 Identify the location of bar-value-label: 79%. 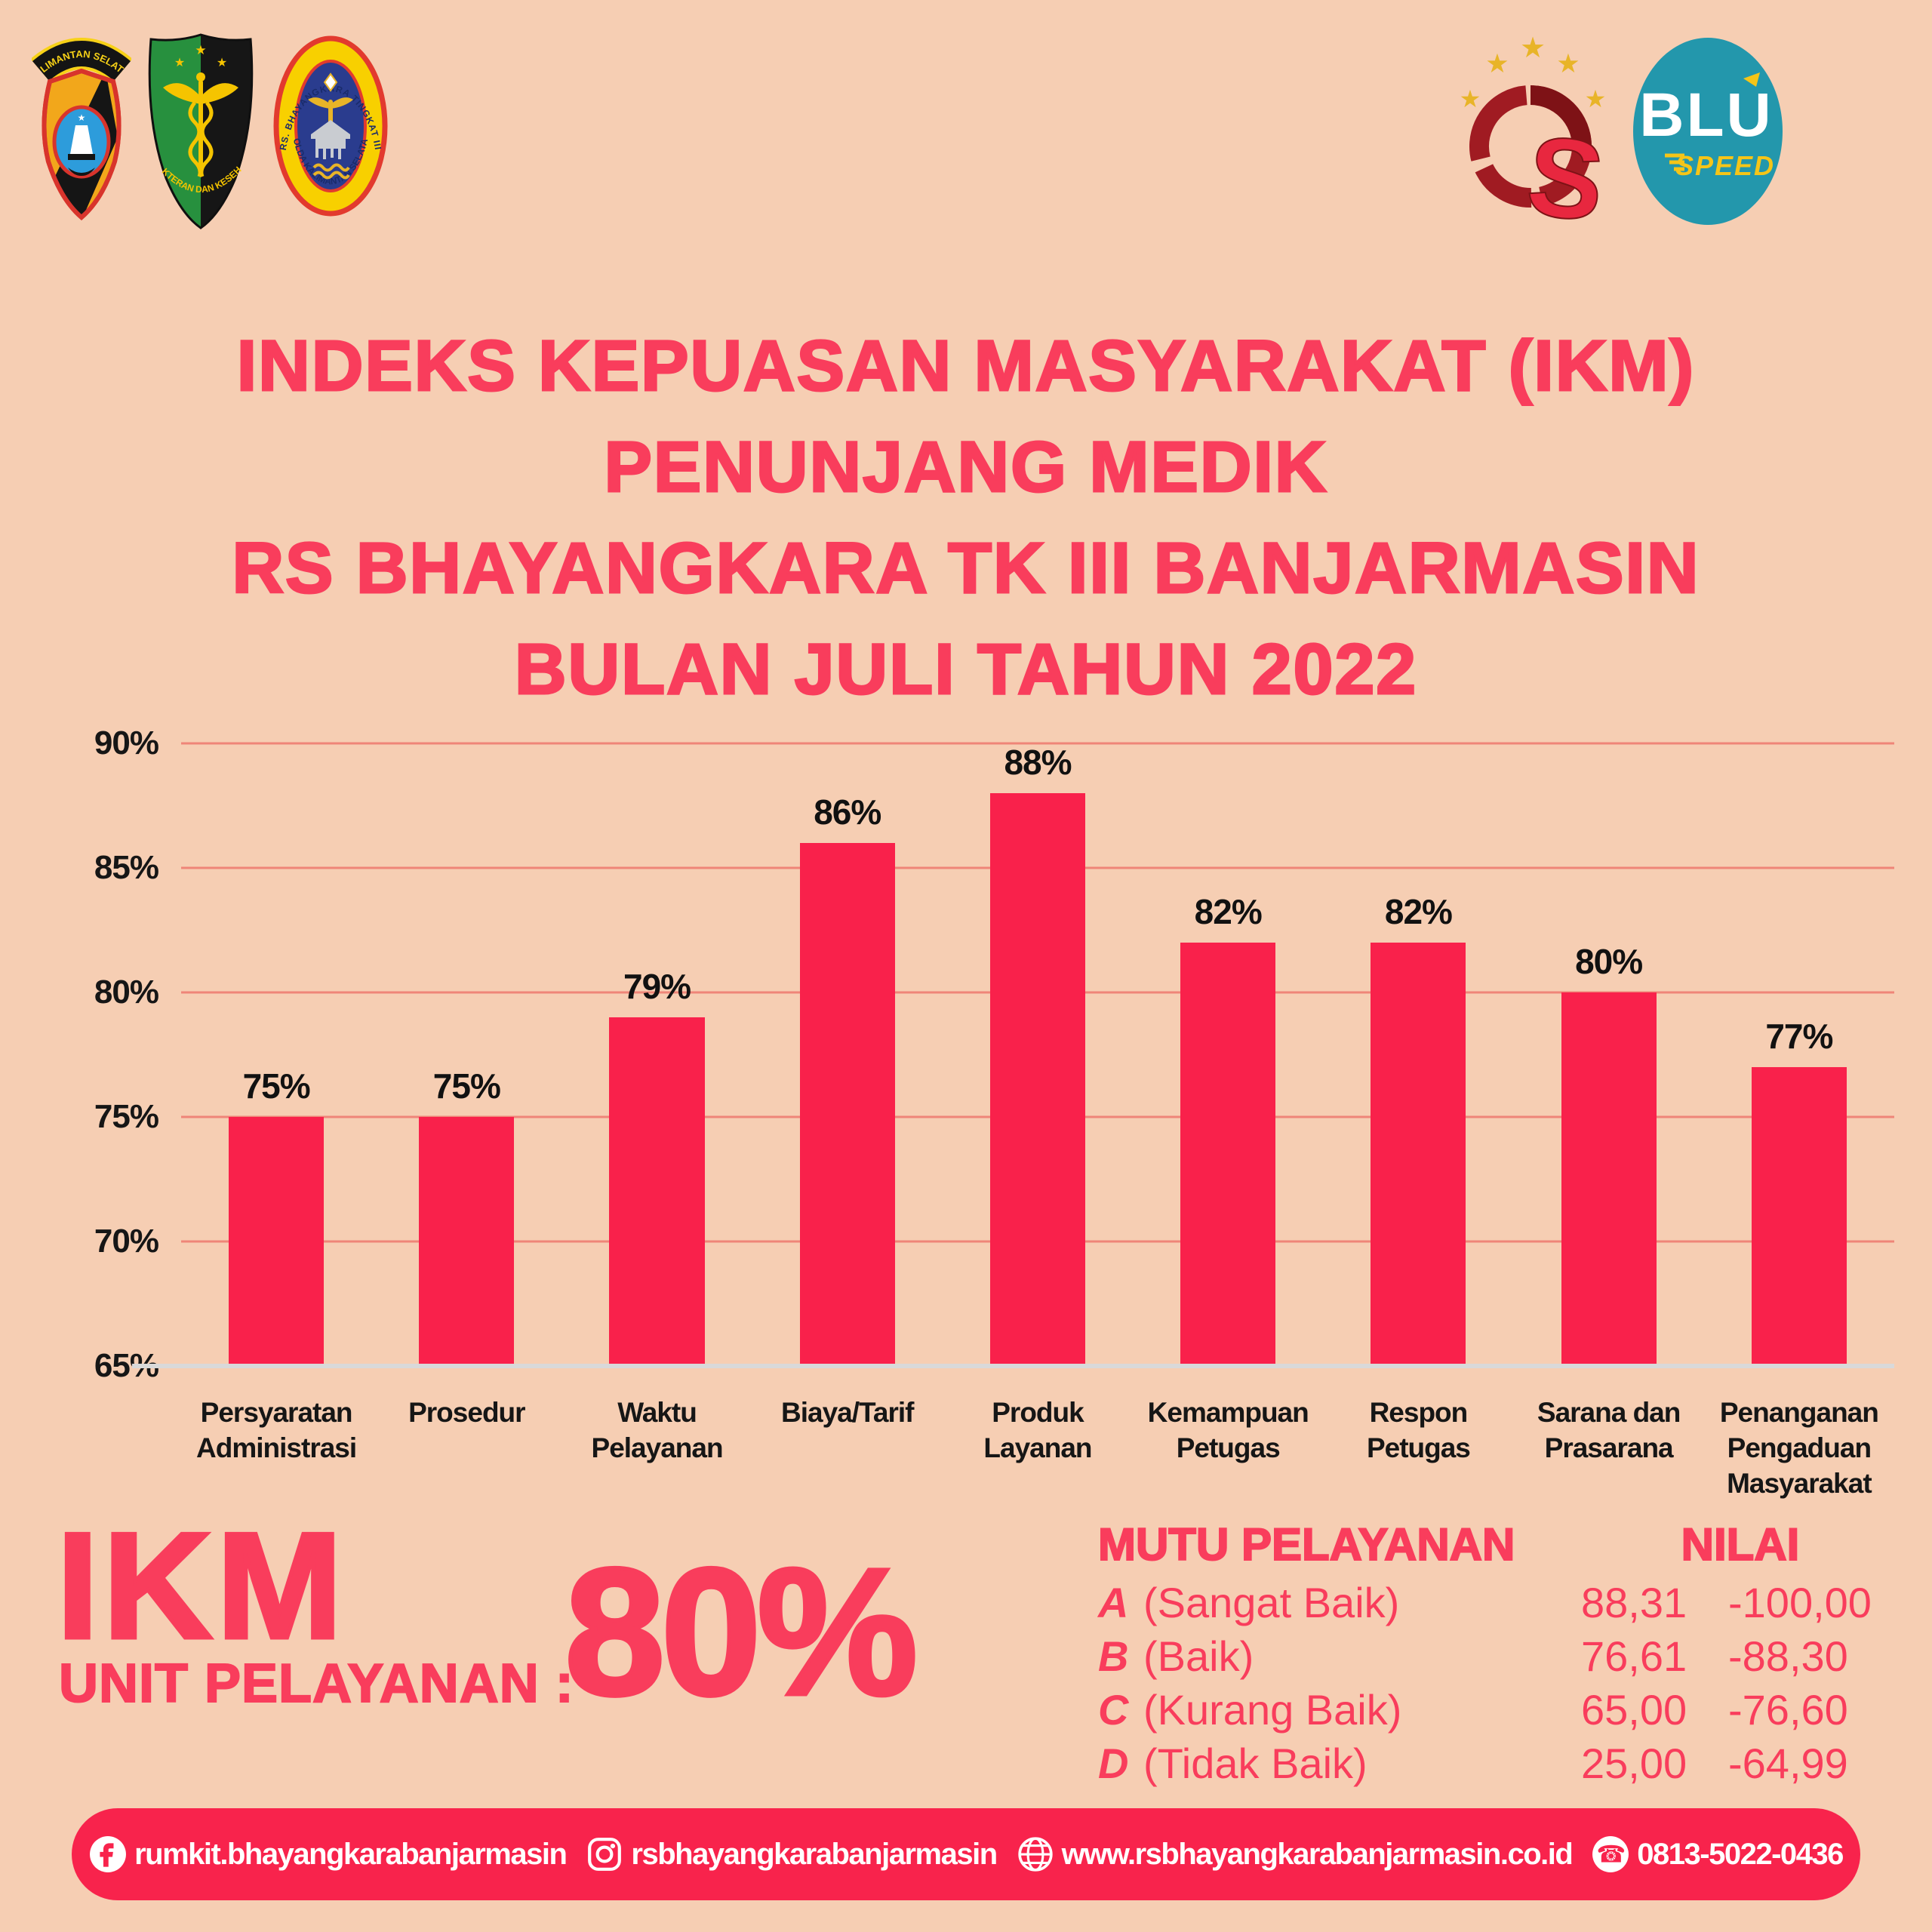
(657, 986).